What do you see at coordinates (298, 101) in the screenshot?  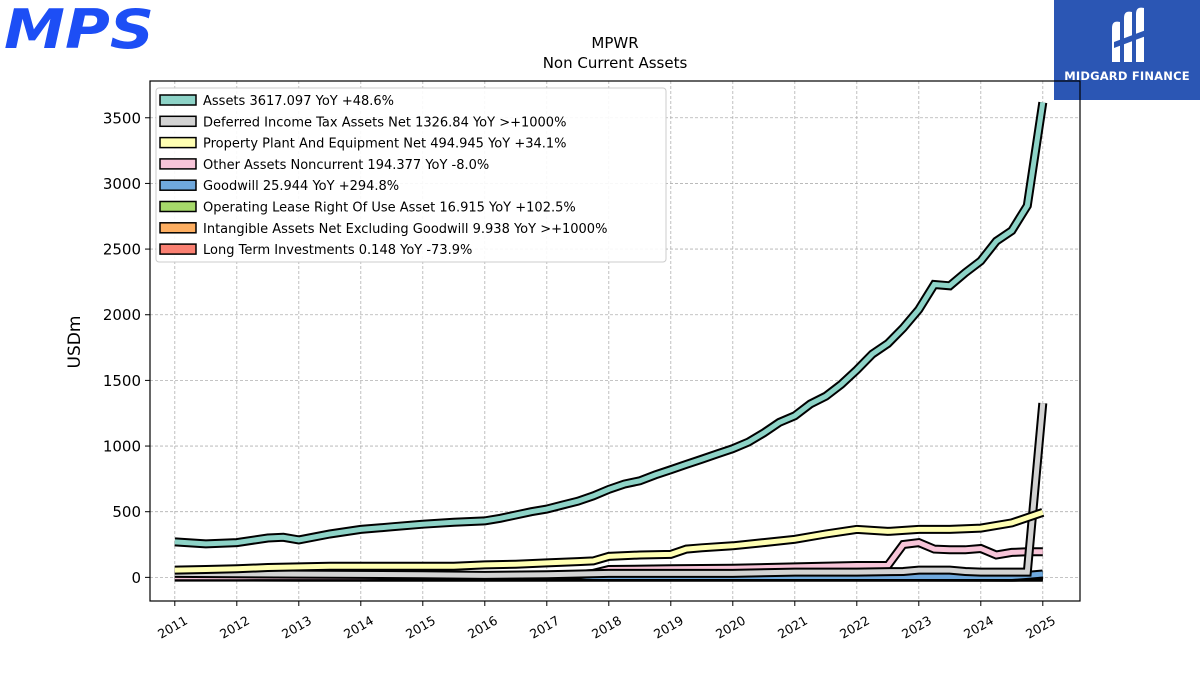 I see `legend-label: Assets 3617.097 YoY +48.6%` at bounding box center [298, 101].